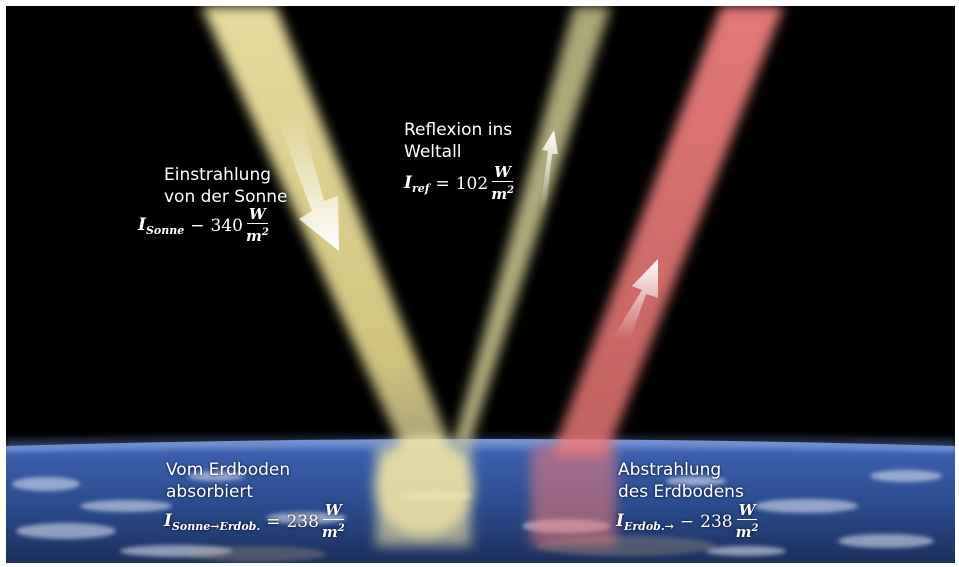  What do you see at coordinates (210, 492) in the screenshot?
I see `label-line: absorbiert` at bounding box center [210, 492].